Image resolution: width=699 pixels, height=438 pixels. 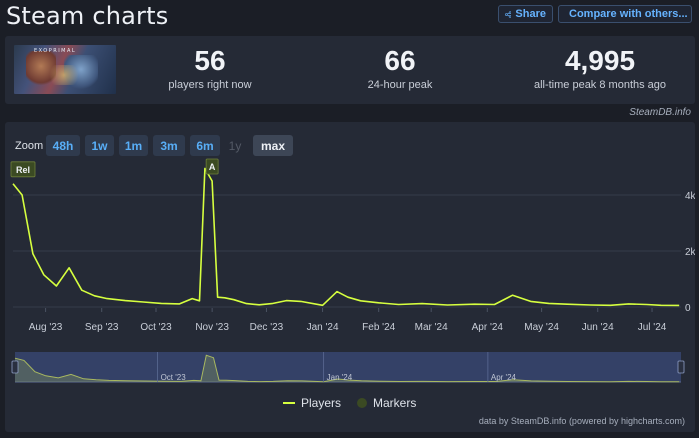 I want to click on marker-flag-a: A, so click(x=212, y=166).